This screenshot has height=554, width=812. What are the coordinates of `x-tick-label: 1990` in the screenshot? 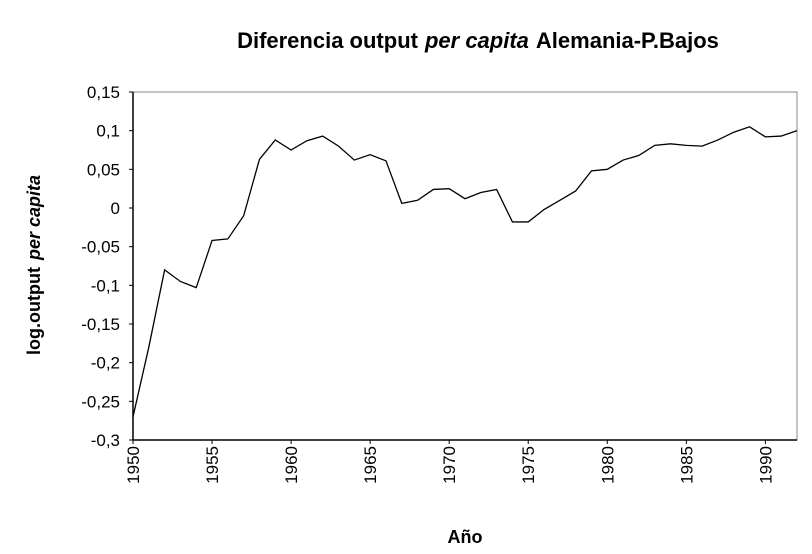 It's located at (765, 465).